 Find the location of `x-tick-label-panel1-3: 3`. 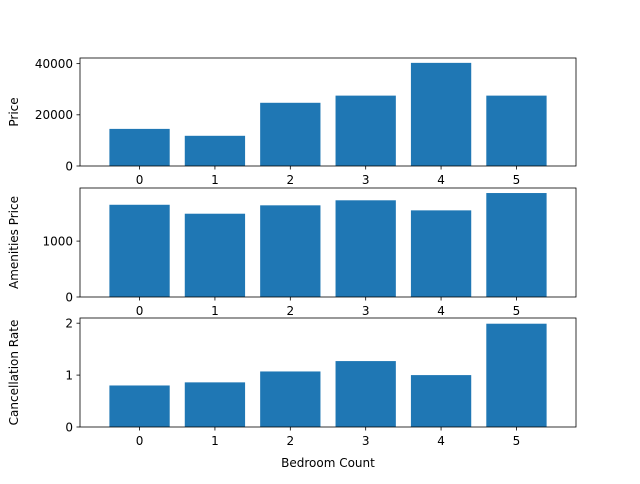

x-tick-label-panel1-3: 3 is located at coordinates (366, 180).